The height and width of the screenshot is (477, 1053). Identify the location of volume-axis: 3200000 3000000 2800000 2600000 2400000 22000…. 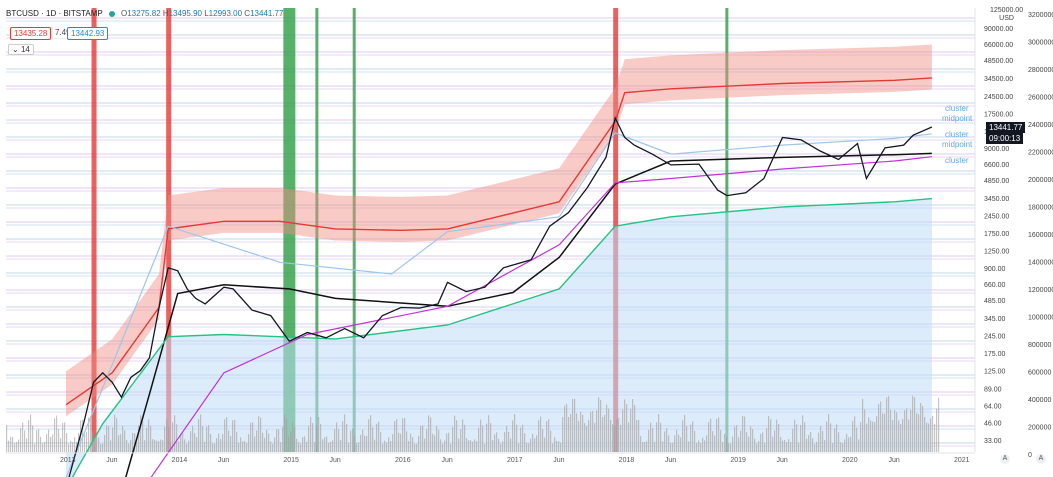
(1040, 235).